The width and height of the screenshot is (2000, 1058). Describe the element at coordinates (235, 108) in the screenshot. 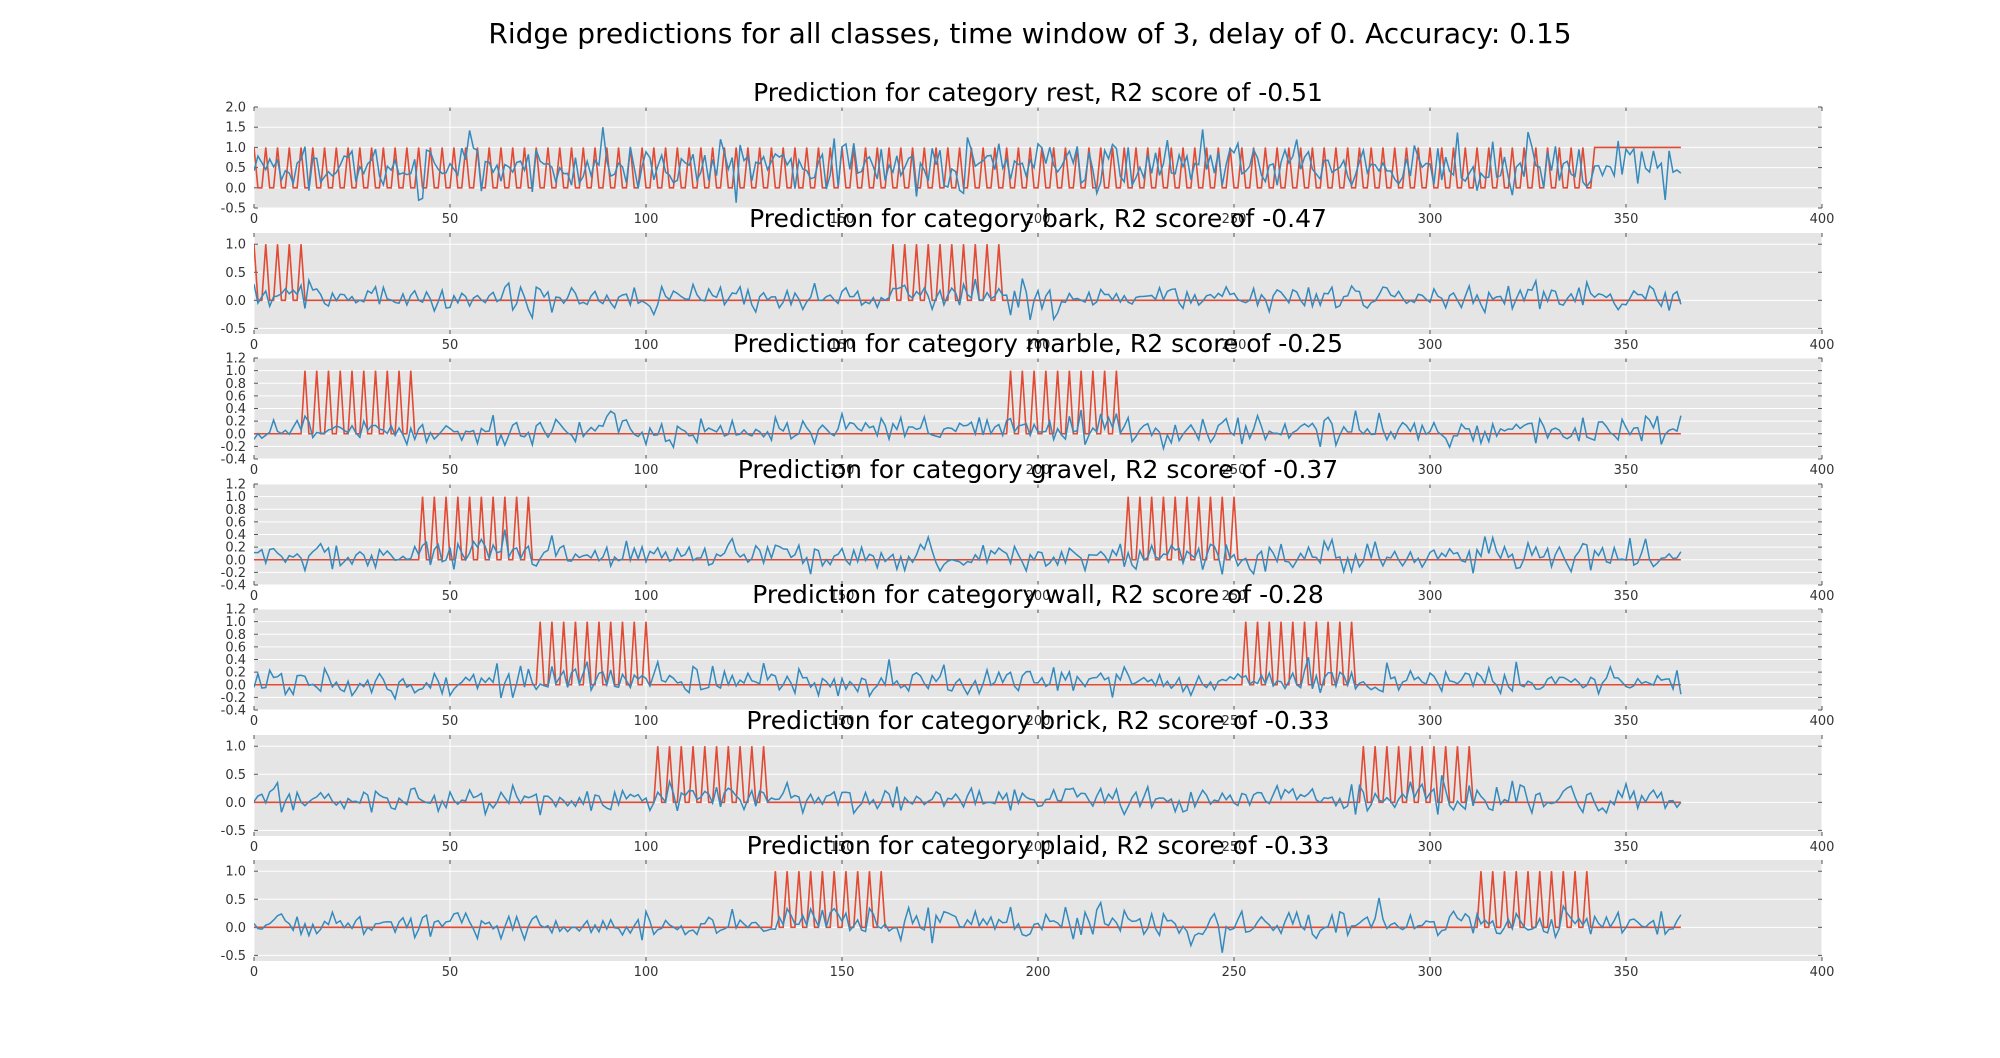

I see `y-tick-label: 2.0` at that location.